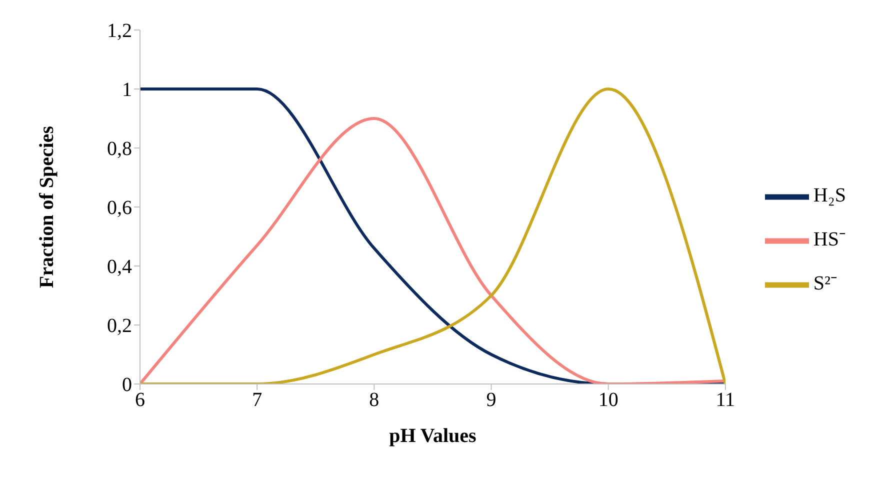 The image size is (884, 482). What do you see at coordinates (433, 436) in the screenshot?
I see `x-axis-title: pH Values` at bounding box center [433, 436].